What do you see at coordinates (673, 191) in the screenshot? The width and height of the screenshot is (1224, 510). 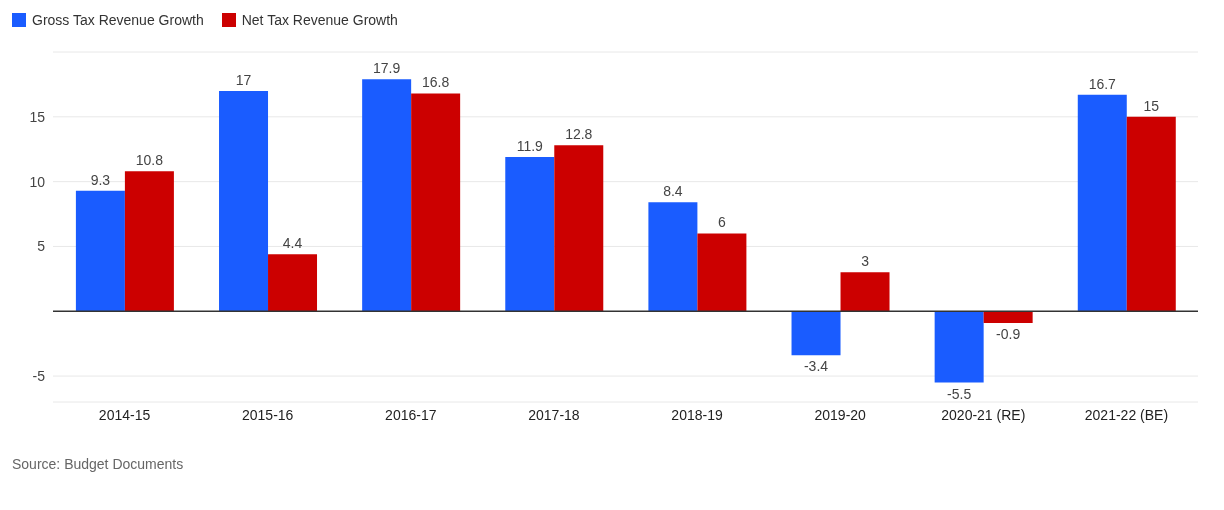 I see `data-label: 8.4` at bounding box center [673, 191].